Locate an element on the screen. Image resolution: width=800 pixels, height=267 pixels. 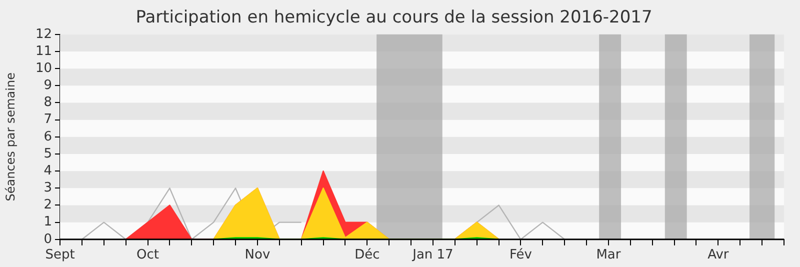
y-tick-label: 2 is located at coordinates (48, 205).